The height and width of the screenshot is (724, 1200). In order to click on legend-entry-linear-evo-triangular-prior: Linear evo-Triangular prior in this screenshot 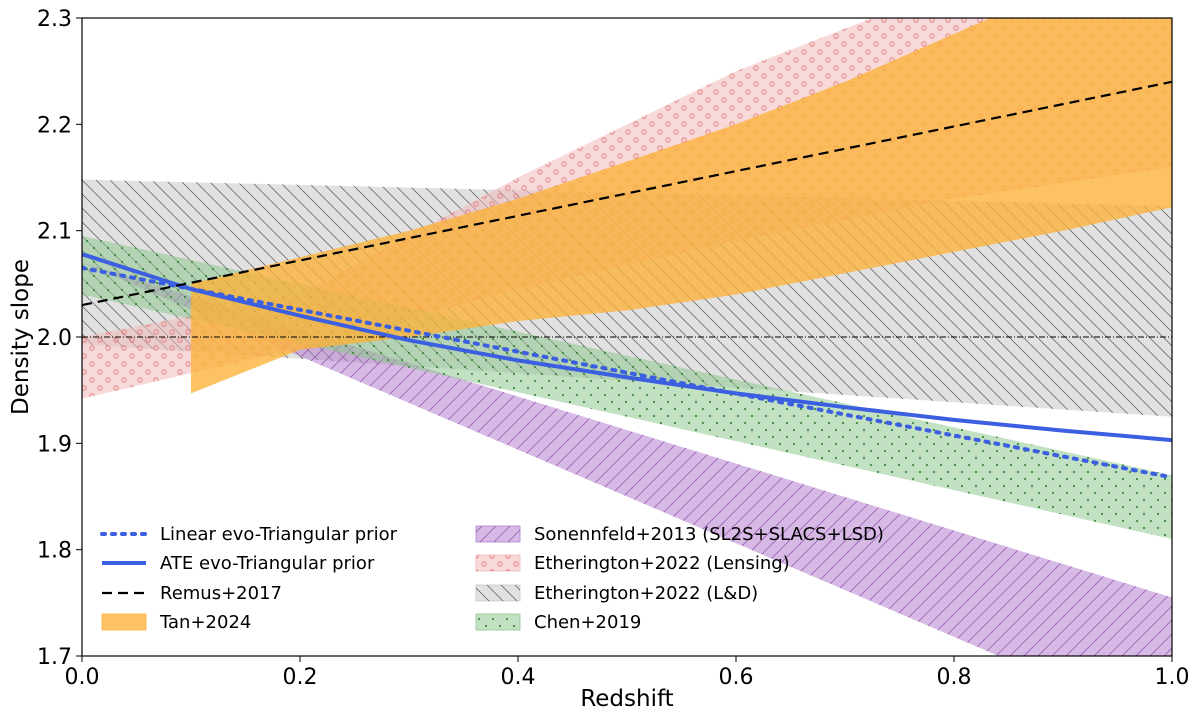, I will do `click(249, 534)`.